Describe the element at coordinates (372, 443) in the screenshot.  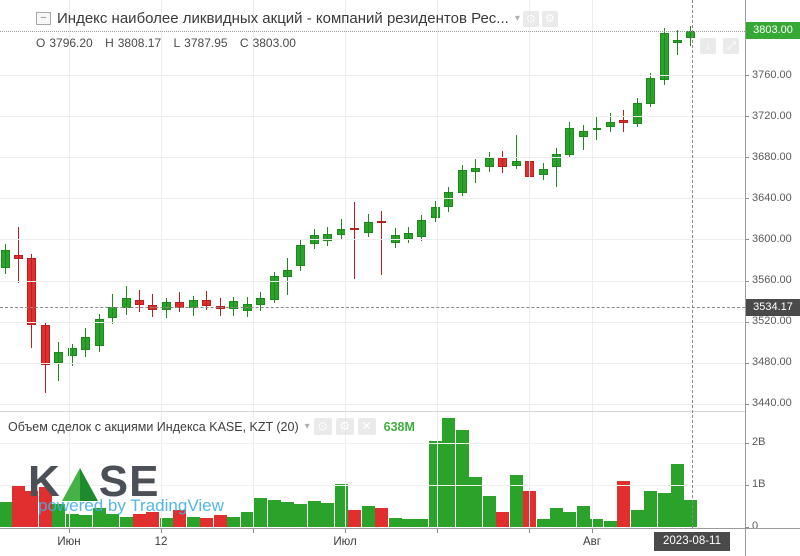
I see `volume-gridline` at that location.